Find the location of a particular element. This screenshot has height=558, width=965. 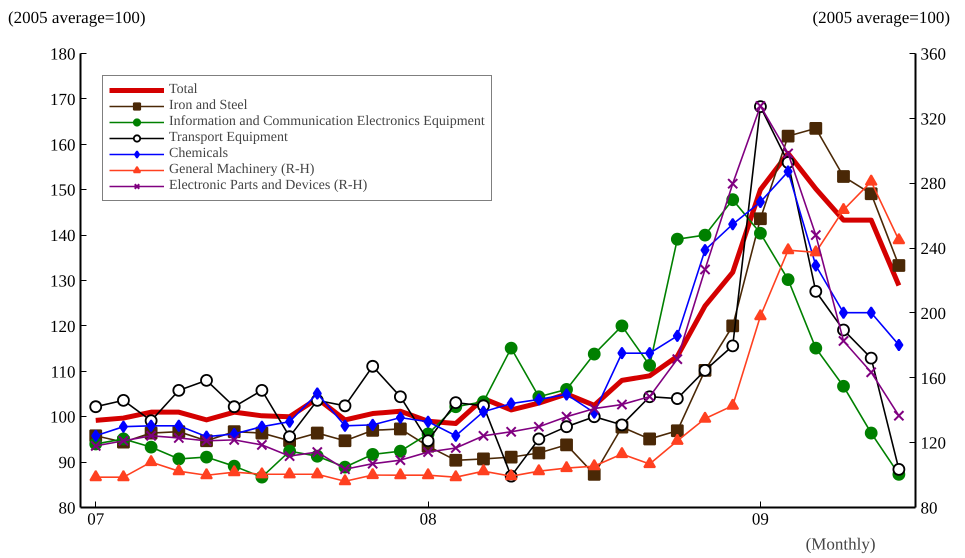

y2-tick-label: 320 is located at coordinates (933, 118).